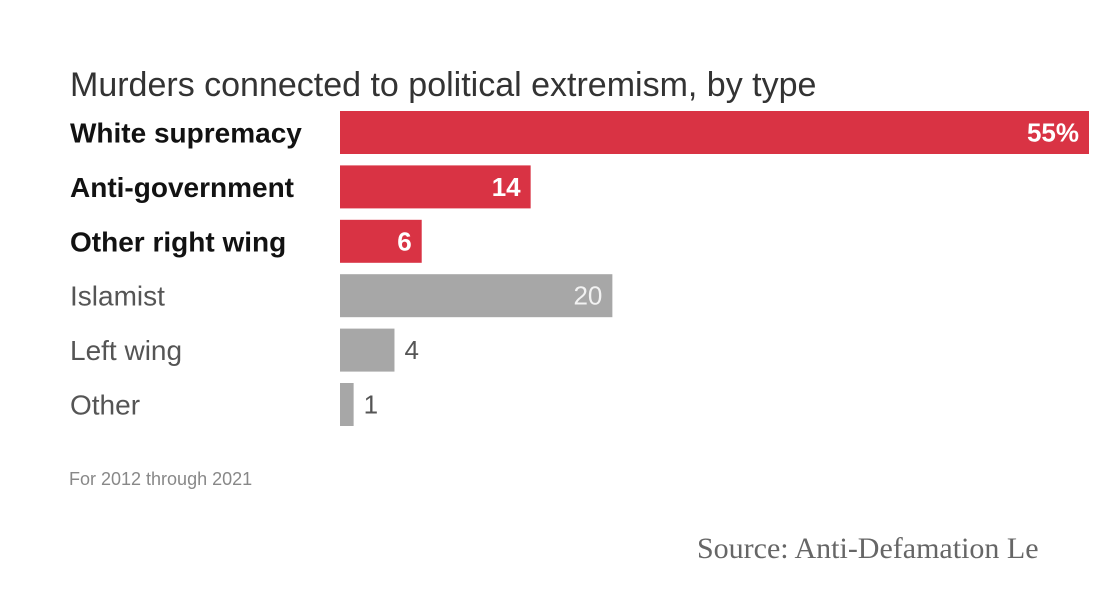 The height and width of the screenshot is (614, 1119). What do you see at coordinates (160, 479) in the screenshot?
I see `chart-note: For 2012 through 2021` at bounding box center [160, 479].